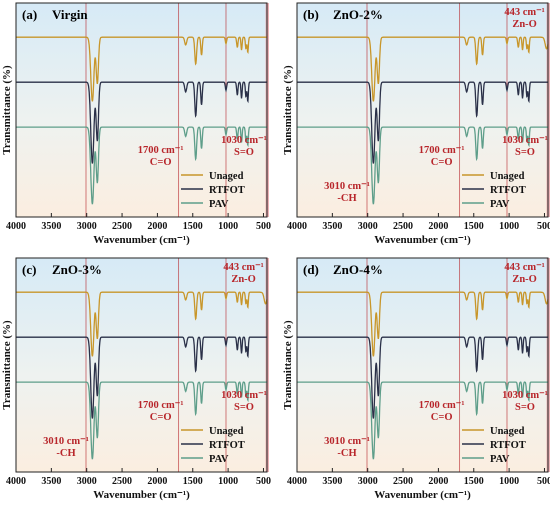 The image size is (550, 511). Describe the element at coordinates (358, 269) in the screenshot. I see `panel-sample-title: ZnO-4%` at that location.